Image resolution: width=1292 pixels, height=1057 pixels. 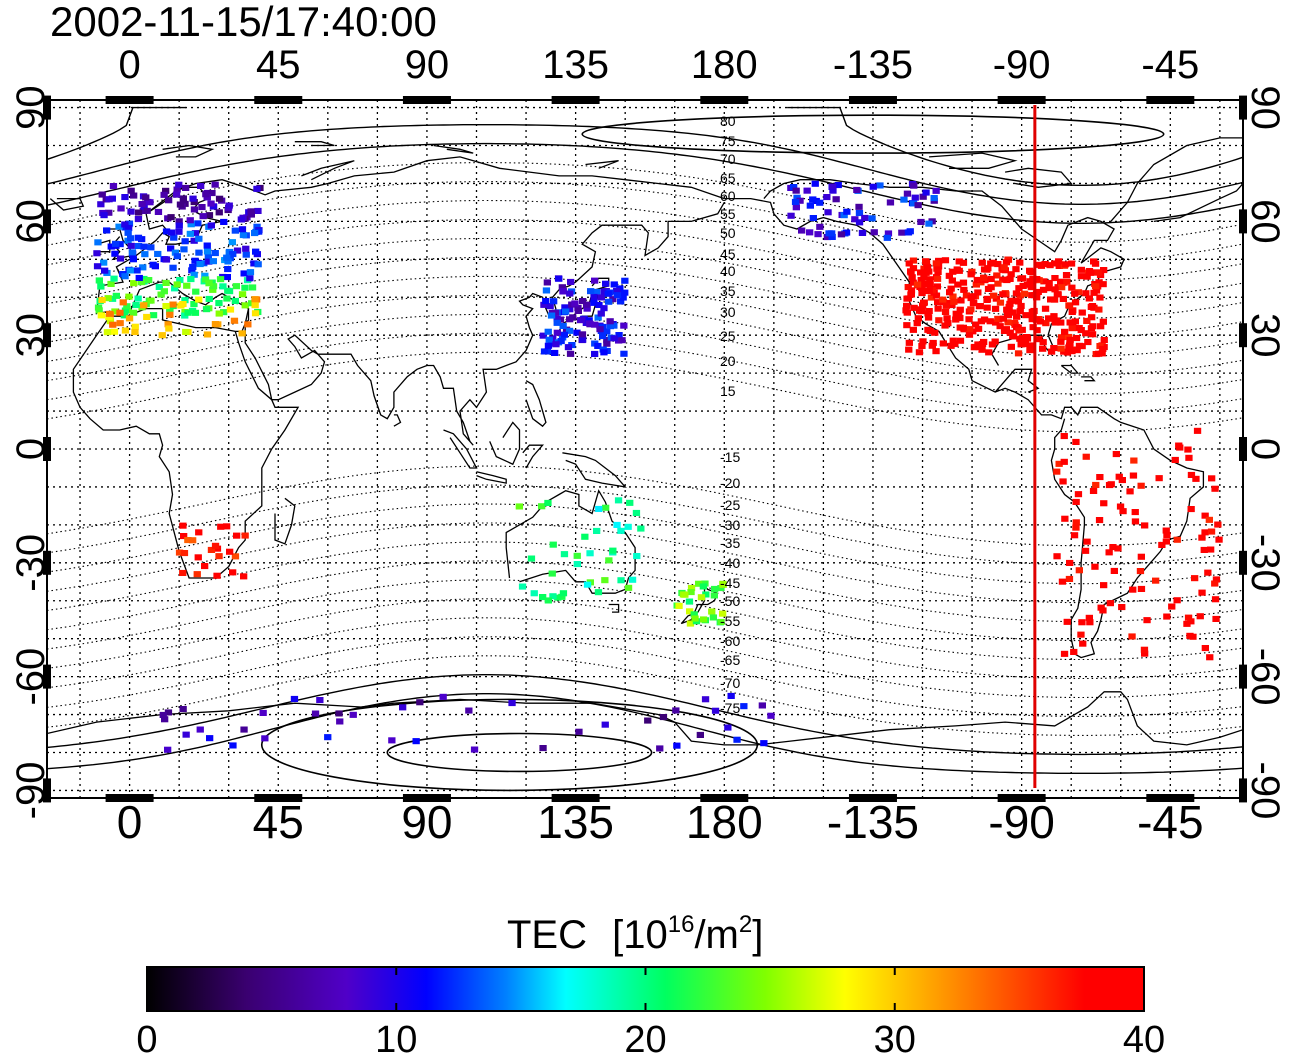 What do you see at coordinates (130, 822) in the screenshot?
I see `x-tick-label: 0` at bounding box center [130, 822].